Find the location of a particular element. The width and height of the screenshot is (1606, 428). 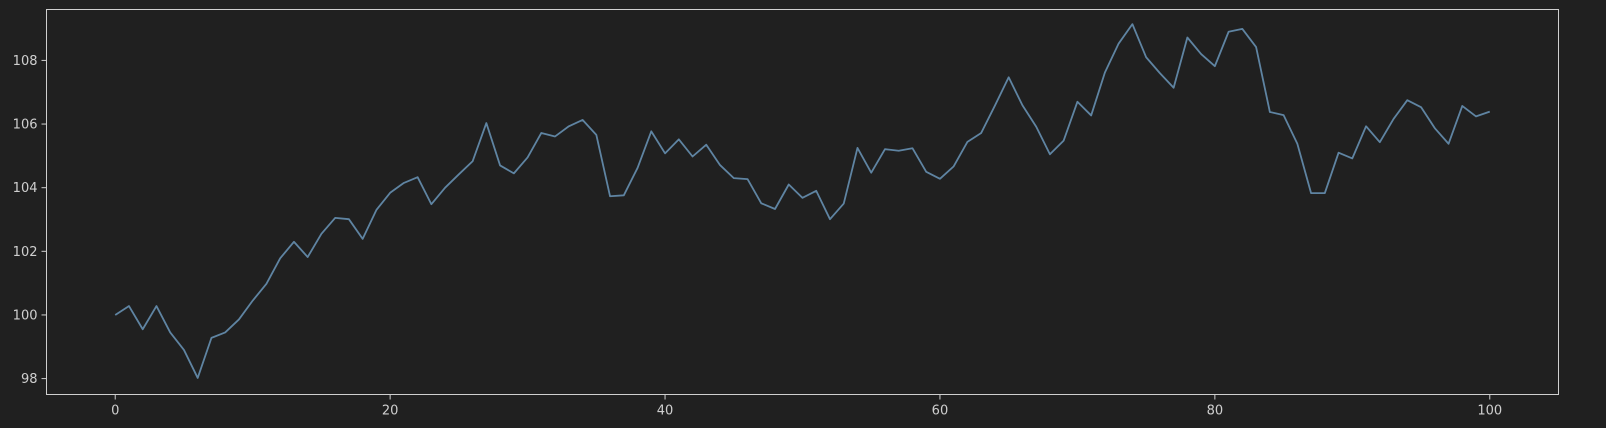

x-axis: 0 20 40 60 80 100 is located at coordinates (806, 406).